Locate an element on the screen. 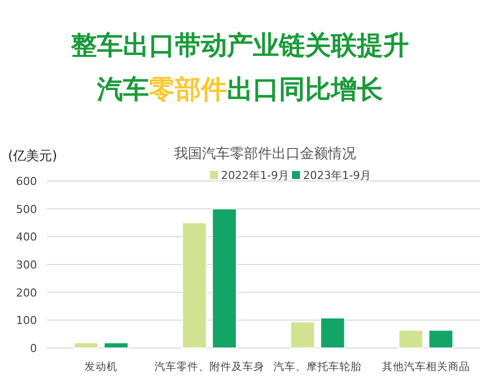 This screenshot has height=379, width=500. y-axis-title: (亿美元) is located at coordinates (33, 156).